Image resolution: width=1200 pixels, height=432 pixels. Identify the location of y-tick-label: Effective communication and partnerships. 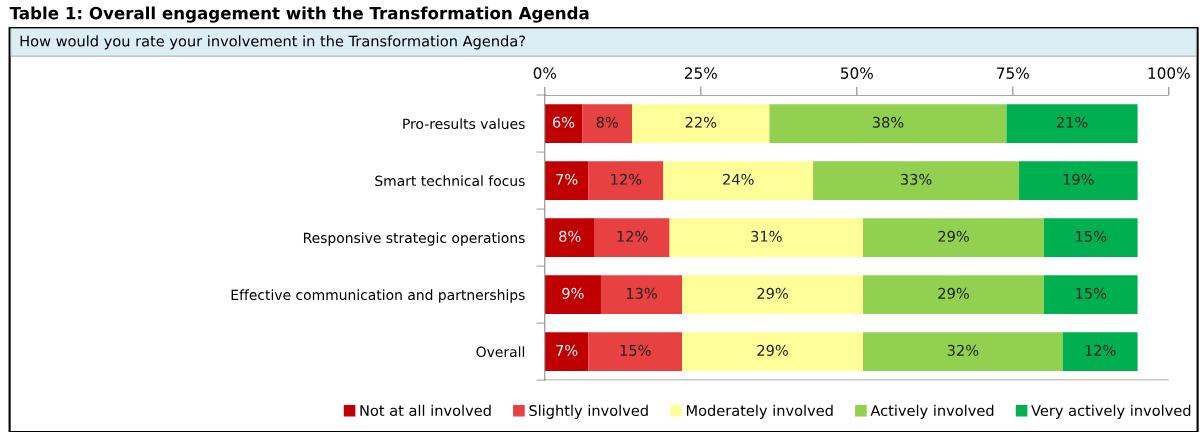
(378, 296).